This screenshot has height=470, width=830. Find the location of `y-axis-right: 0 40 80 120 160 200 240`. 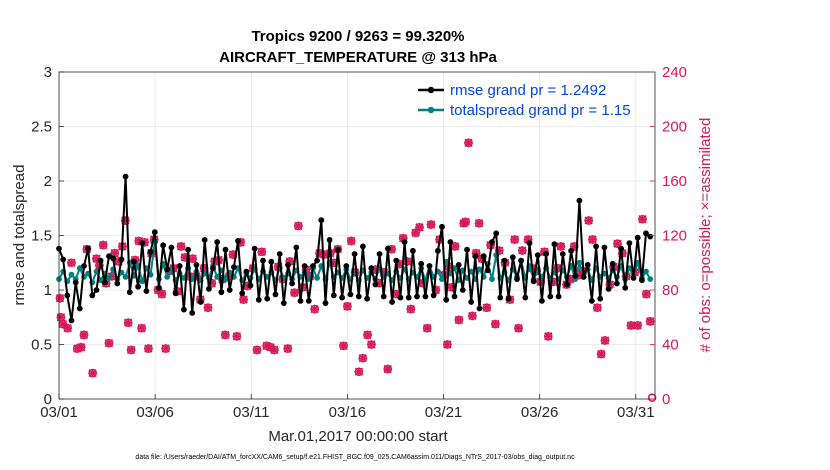

y-axis-right: 0 40 80 120 160 200 240 is located at coordinates (668, 236).